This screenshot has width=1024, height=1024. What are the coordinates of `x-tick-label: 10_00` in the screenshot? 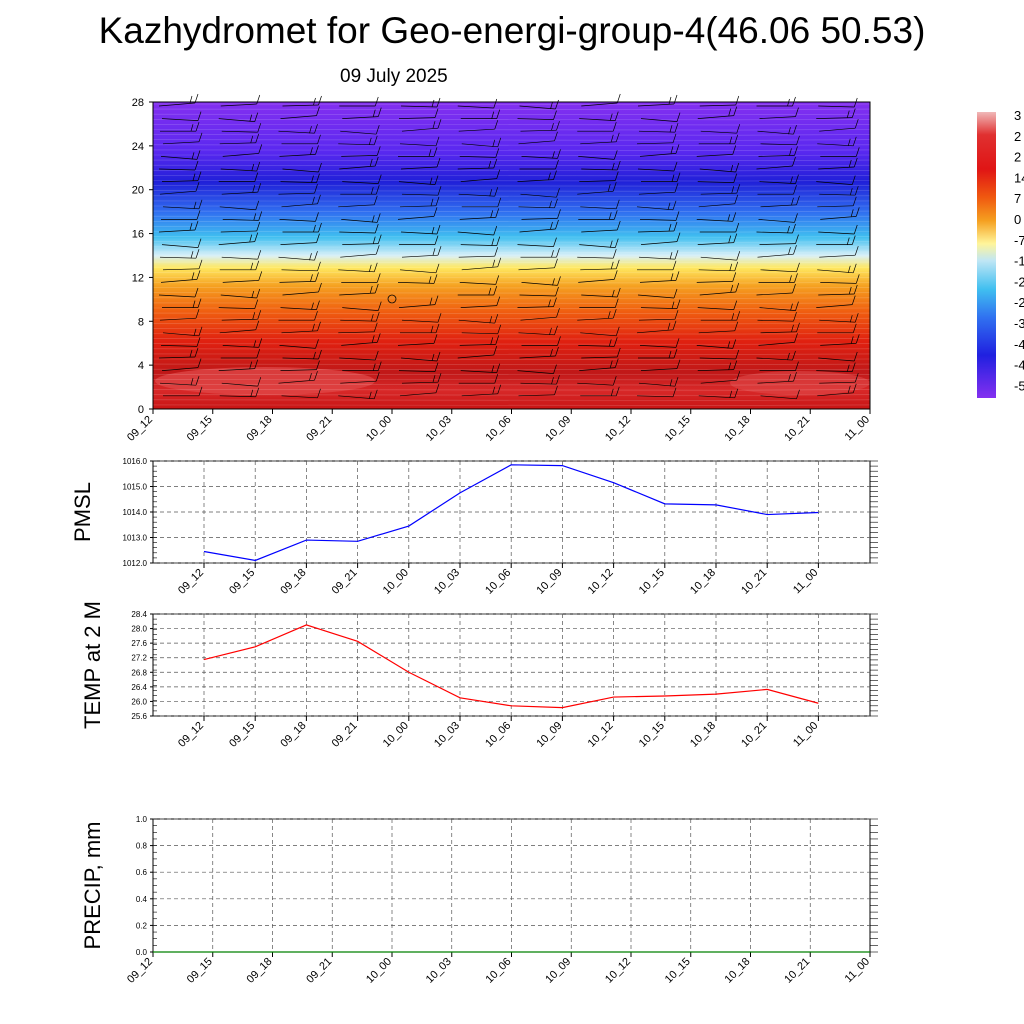 It's located at (379, 971).